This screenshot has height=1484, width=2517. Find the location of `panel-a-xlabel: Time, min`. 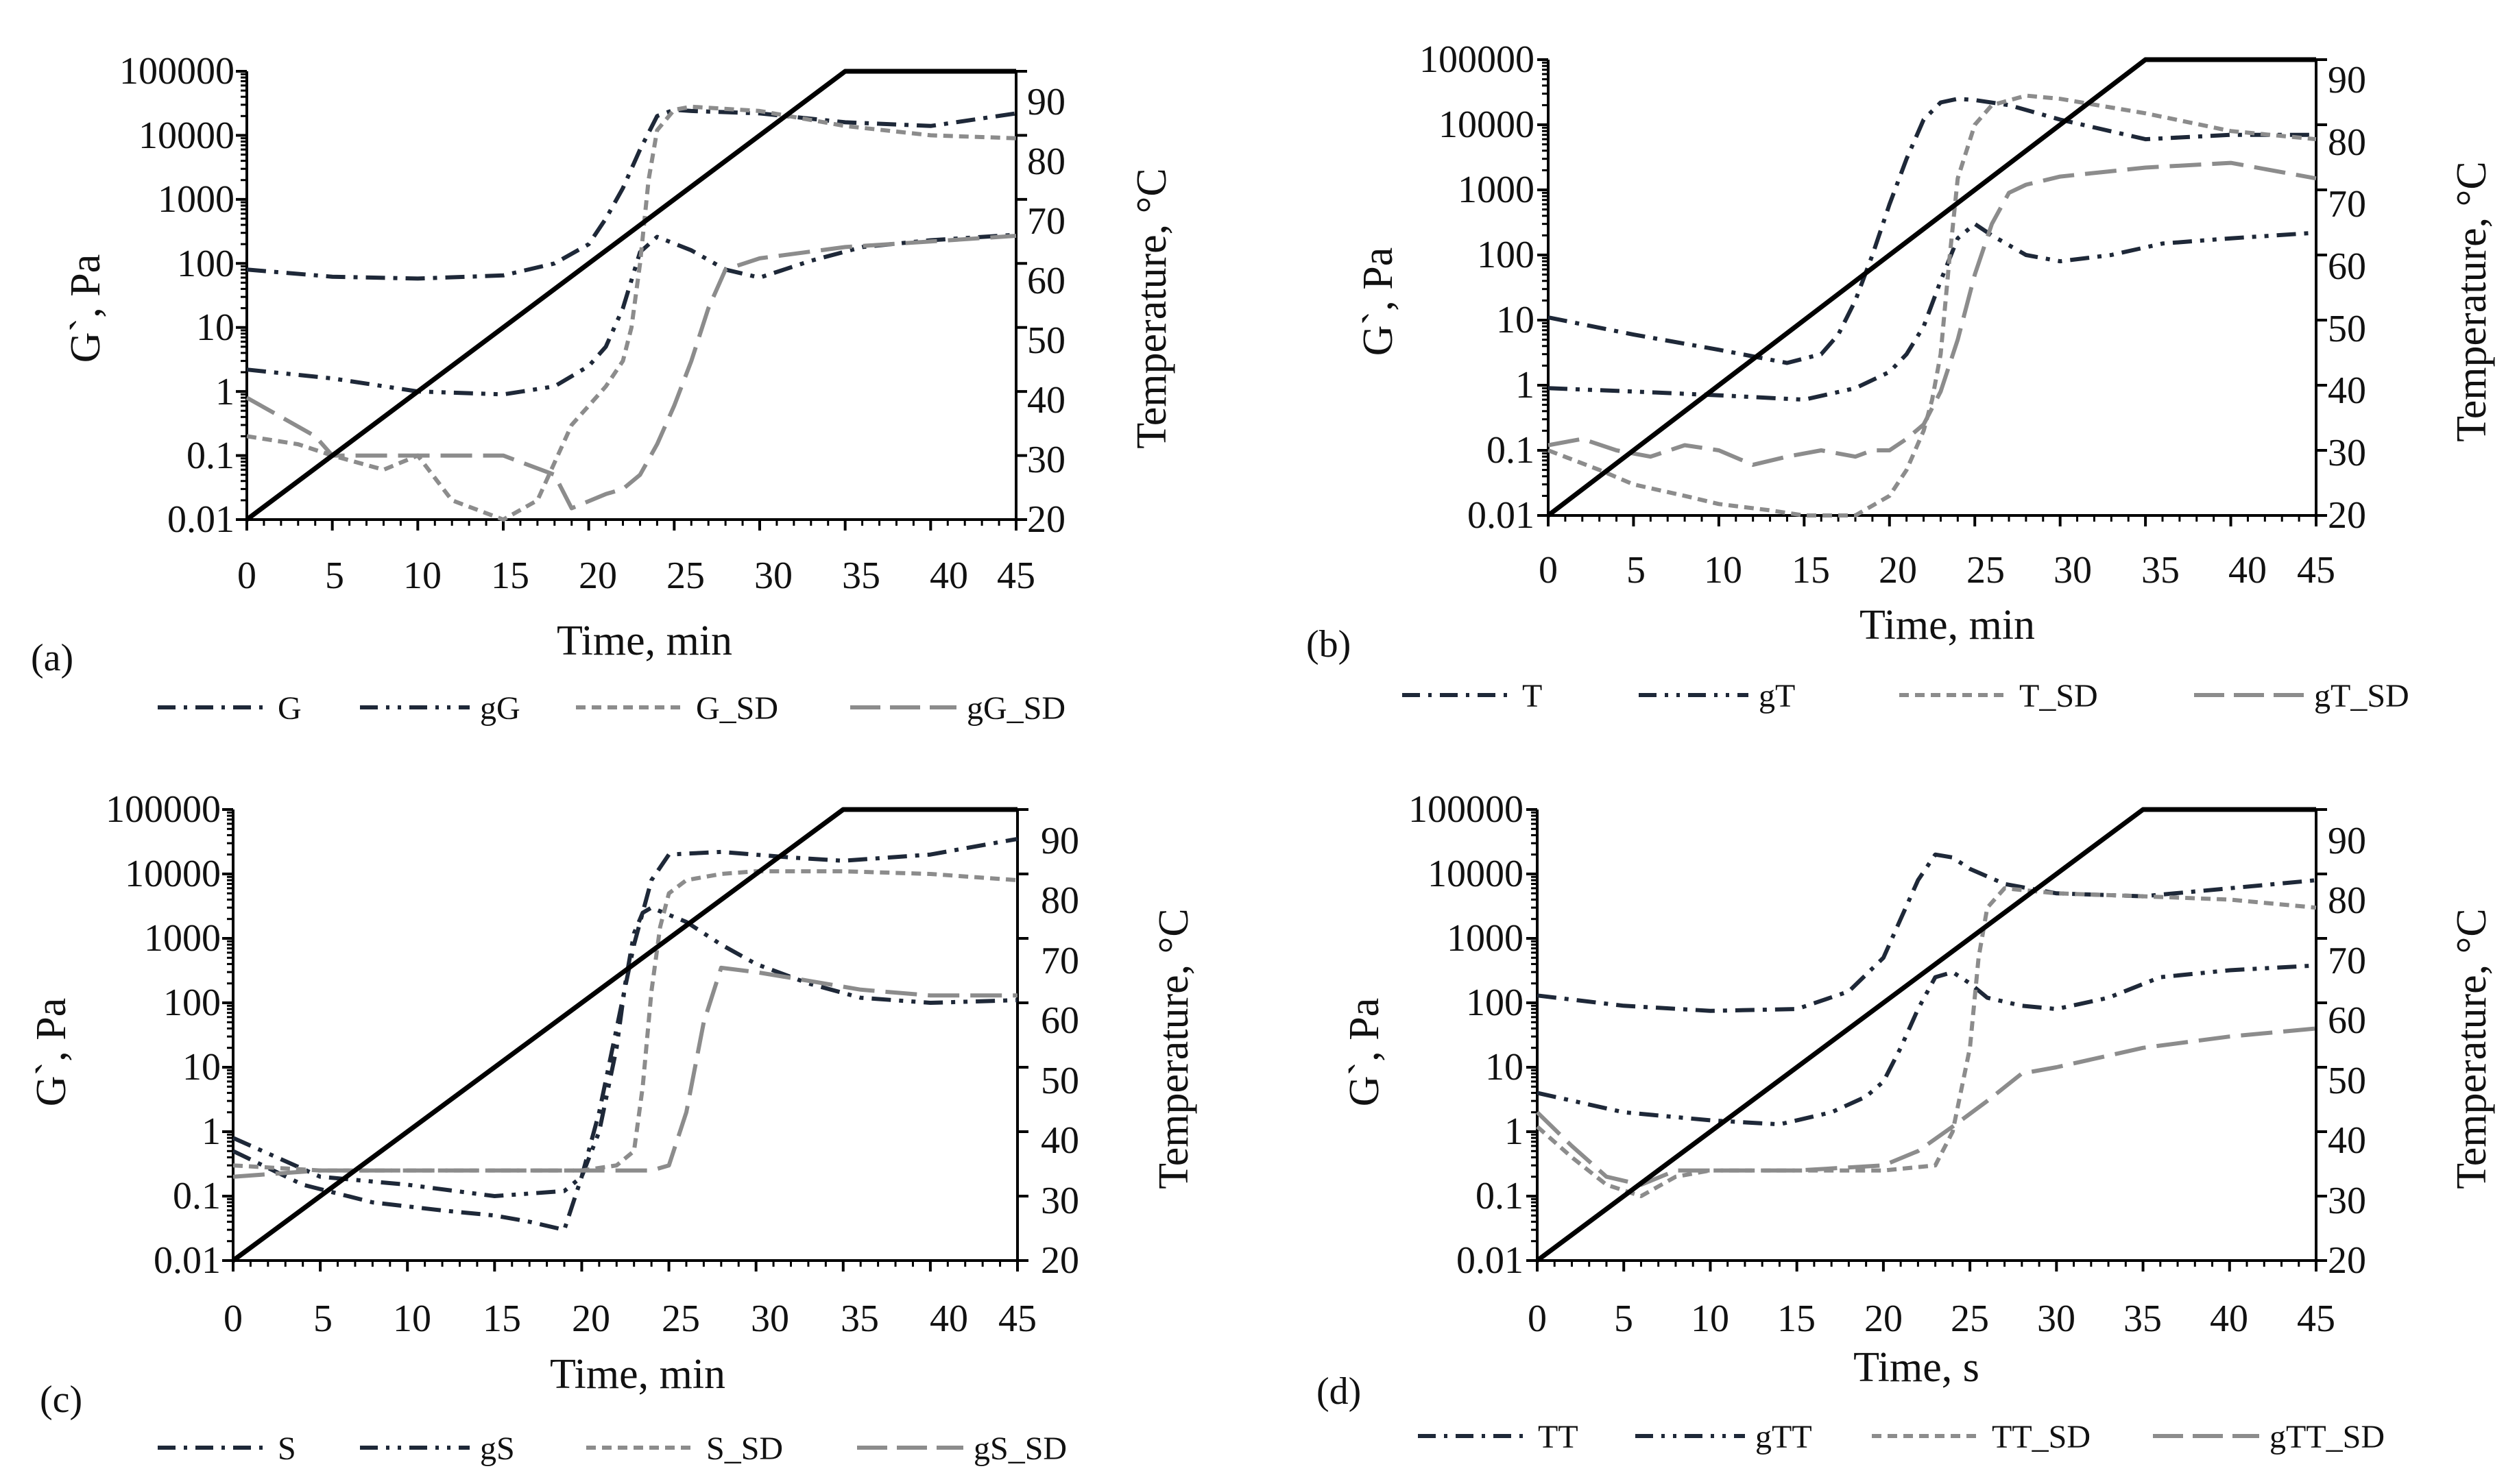

panel-a-xlabel: Time, min is located at coordinates (644, 641).